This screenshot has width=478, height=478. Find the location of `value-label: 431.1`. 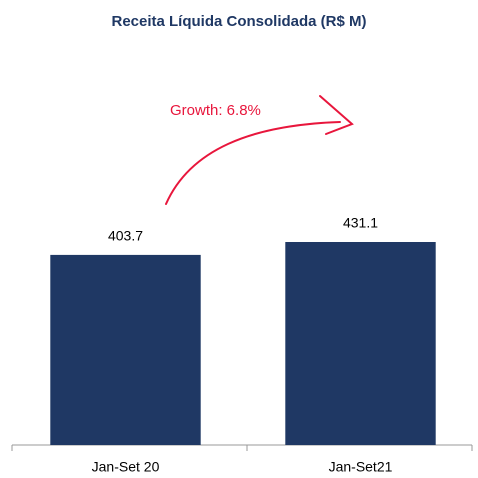

value-label: 431.1 is located at coordinates (360, 223).